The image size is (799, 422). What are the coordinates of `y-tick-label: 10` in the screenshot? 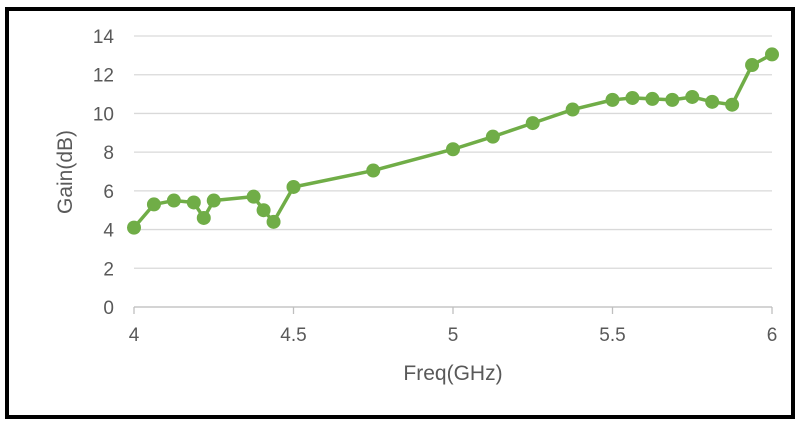 It's located at (103, 114).